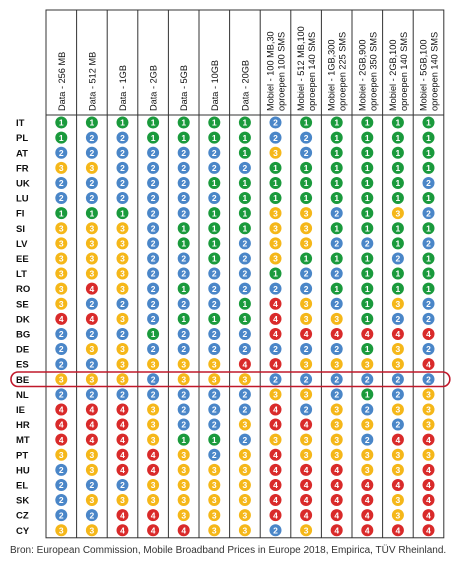 The width and height of the screenshot is (470, 569). I want to click on row-label: LU, so click(22, 199).